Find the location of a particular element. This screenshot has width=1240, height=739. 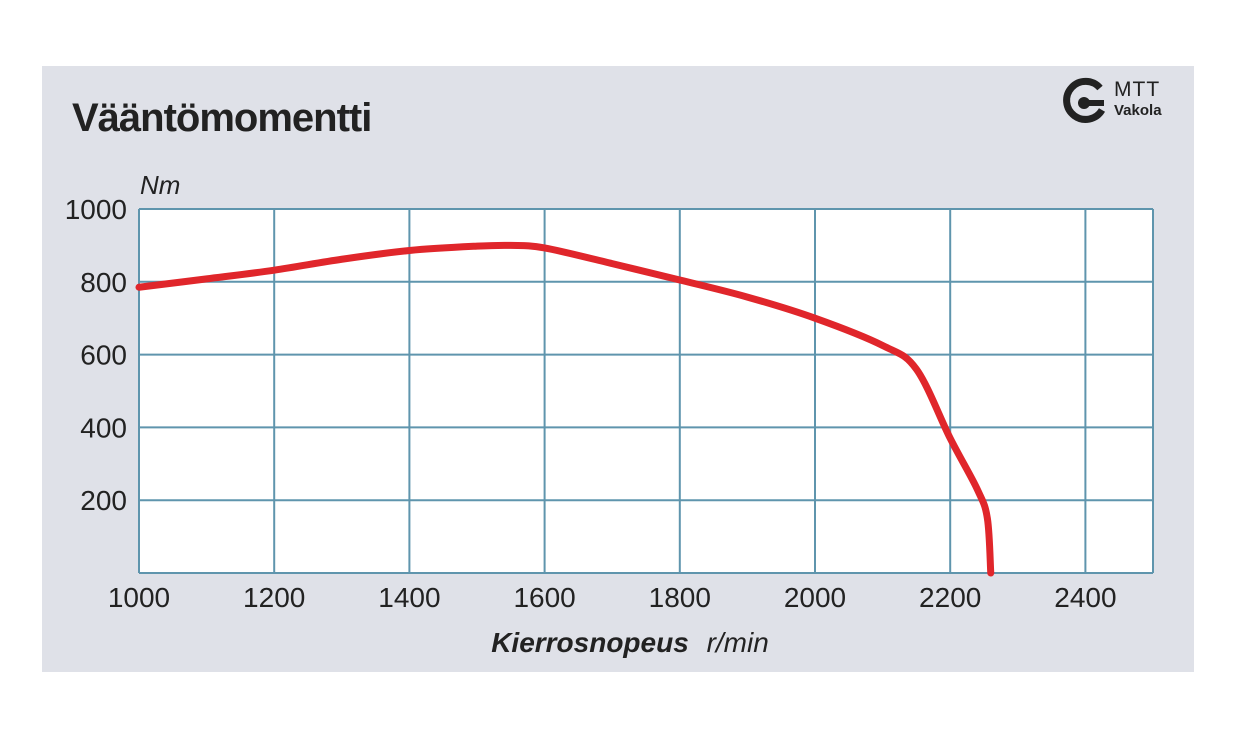

x-tick-label: 1400 is located at coordinates (409, 597).